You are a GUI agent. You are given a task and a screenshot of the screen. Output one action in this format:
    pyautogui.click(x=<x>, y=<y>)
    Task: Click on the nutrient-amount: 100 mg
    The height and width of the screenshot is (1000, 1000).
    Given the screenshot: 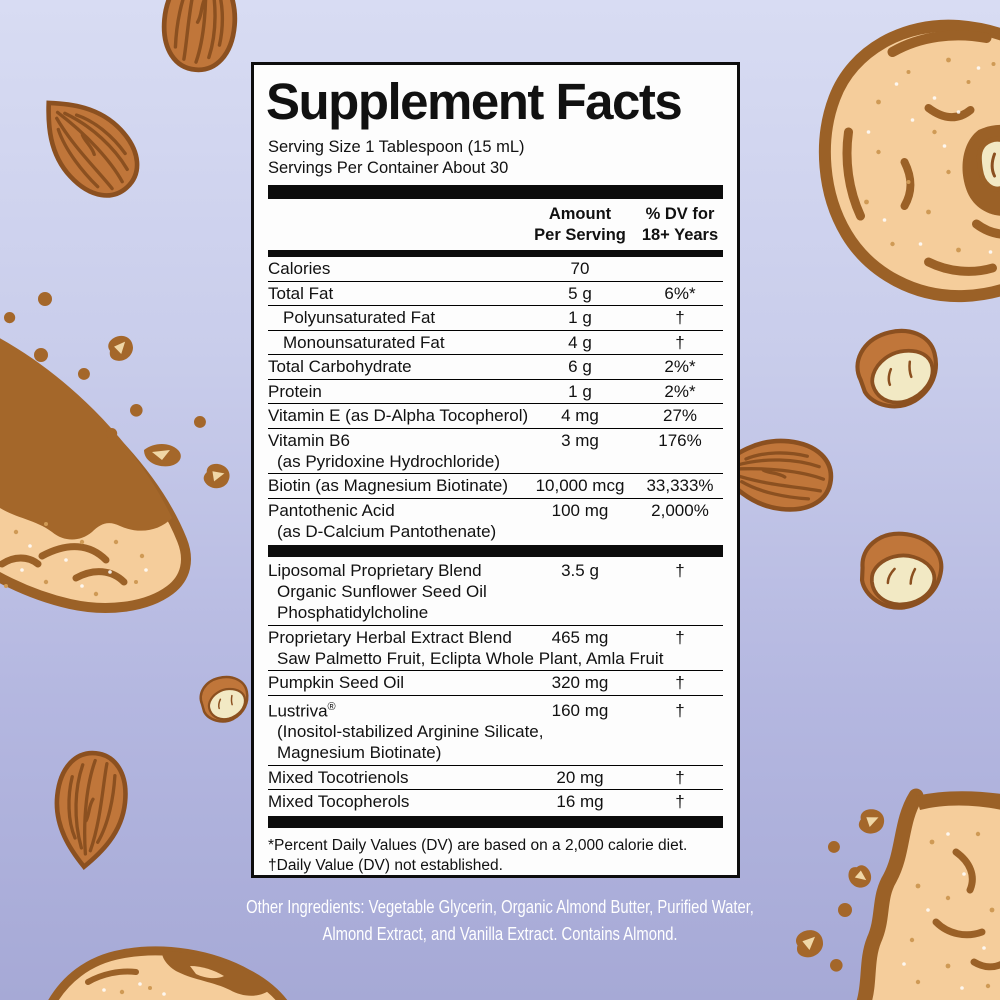 What is the action you would take?
    pyautogui.click(x=580, y=510)
    